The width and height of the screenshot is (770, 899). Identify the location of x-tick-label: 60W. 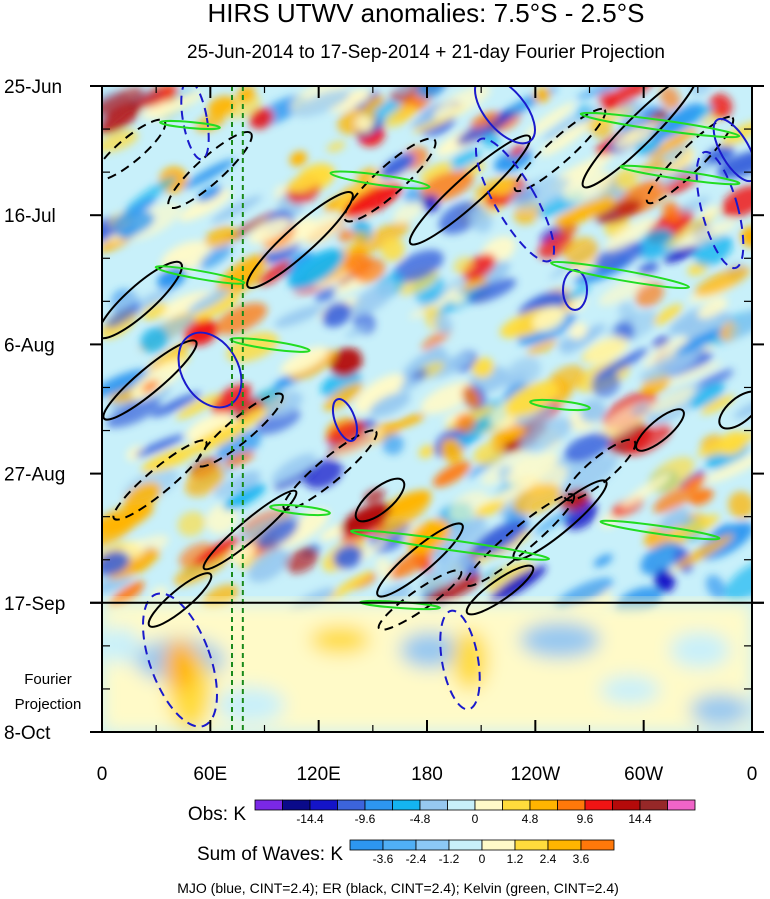
(643, 774).